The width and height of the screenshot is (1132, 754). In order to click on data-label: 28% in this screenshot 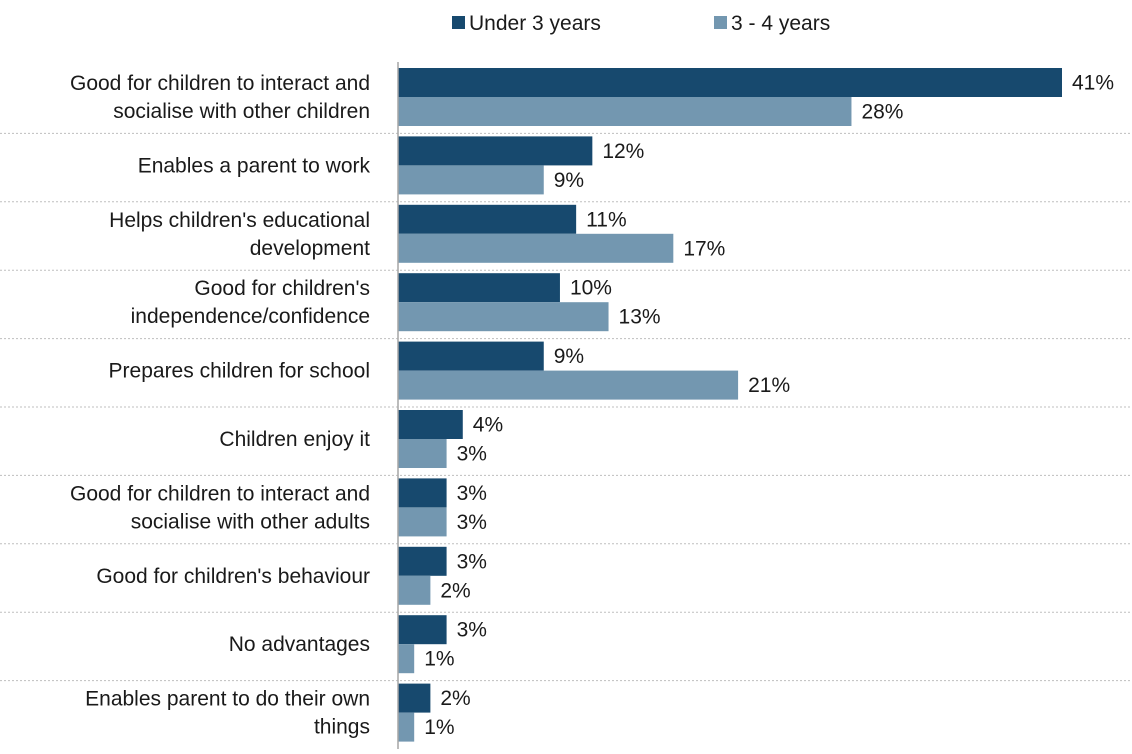, I will do `click(882, 112)`.